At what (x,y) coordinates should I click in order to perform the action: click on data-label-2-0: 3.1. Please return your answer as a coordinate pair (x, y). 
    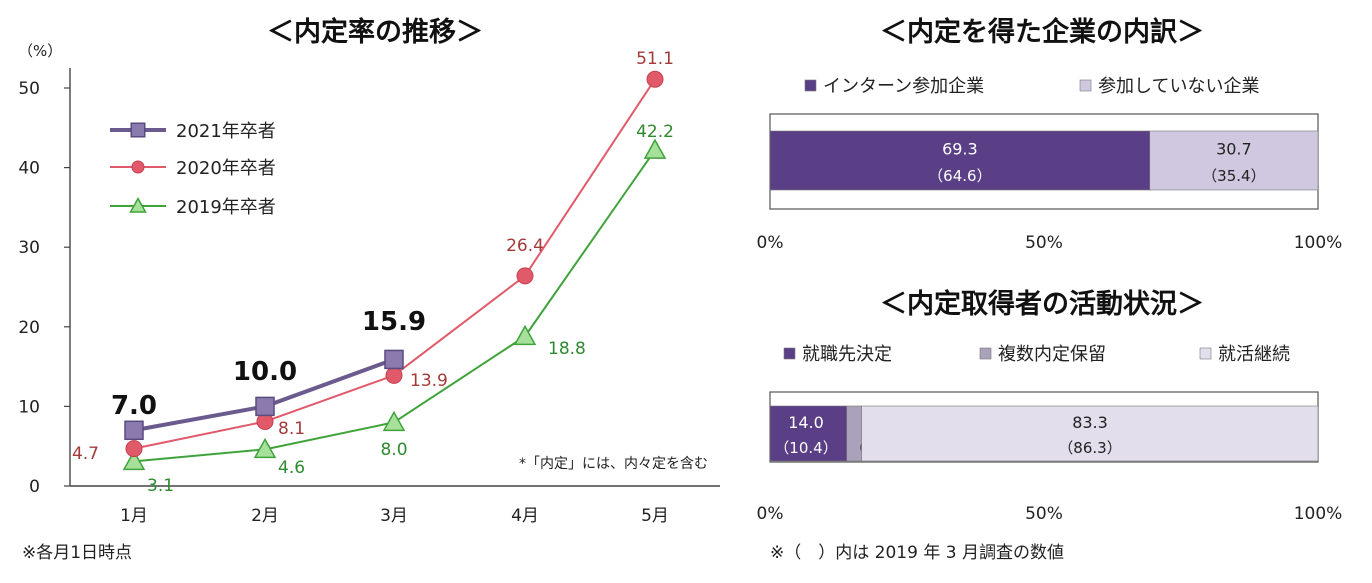
    Looking at the image, I should click on (160, 486).